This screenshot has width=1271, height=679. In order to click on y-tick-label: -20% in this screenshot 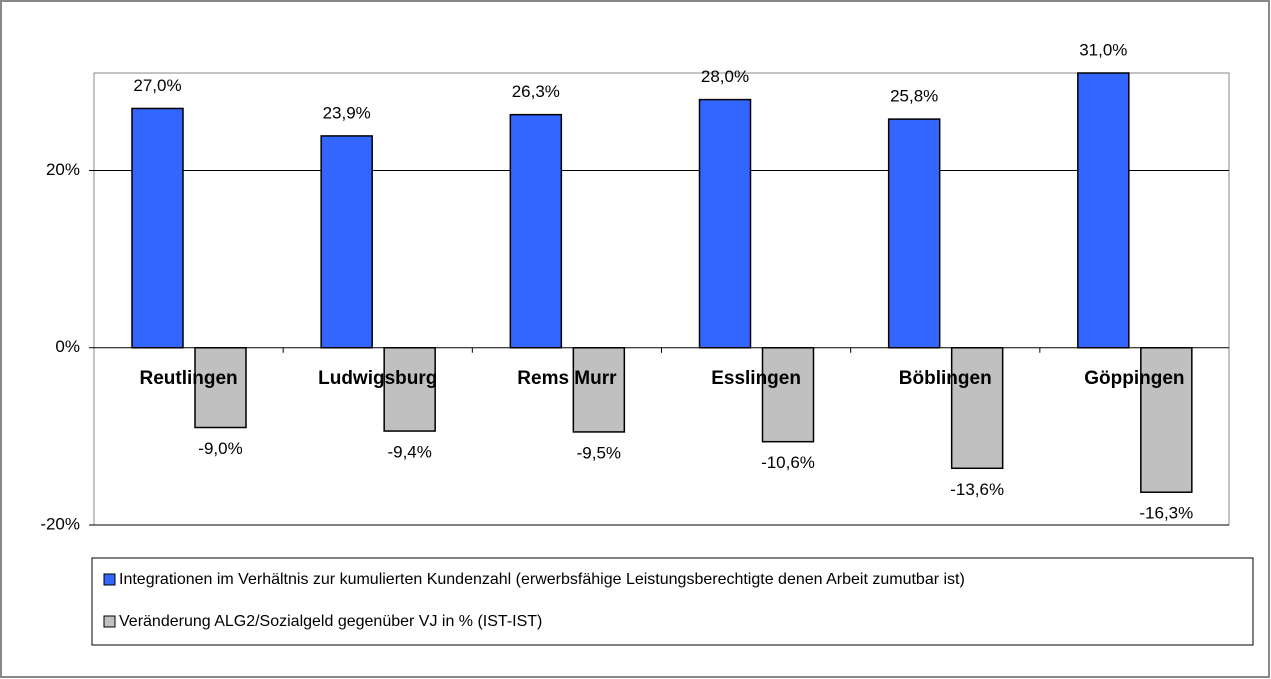, I will do `click(60, 523)`.